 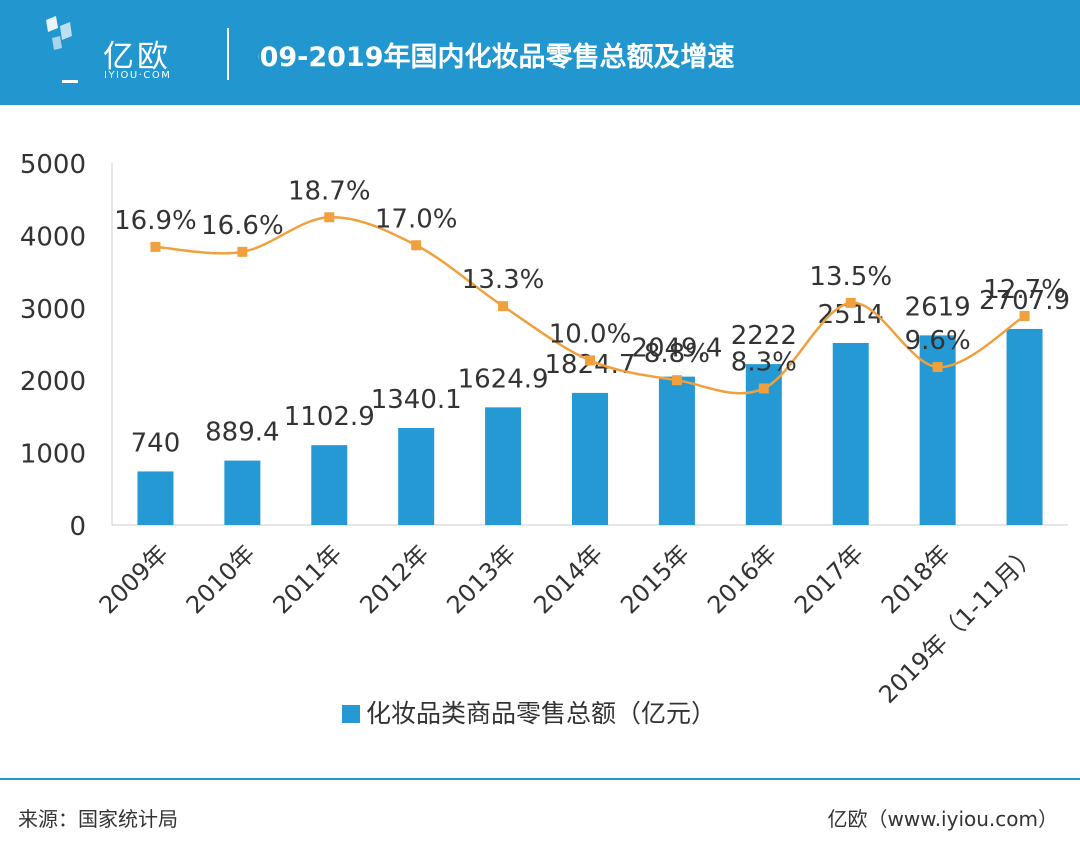 What do you see at coordinates (481, 579) in the screenshot?
I see `x-tick-label: 2013年` at bounding box center [481, 579].